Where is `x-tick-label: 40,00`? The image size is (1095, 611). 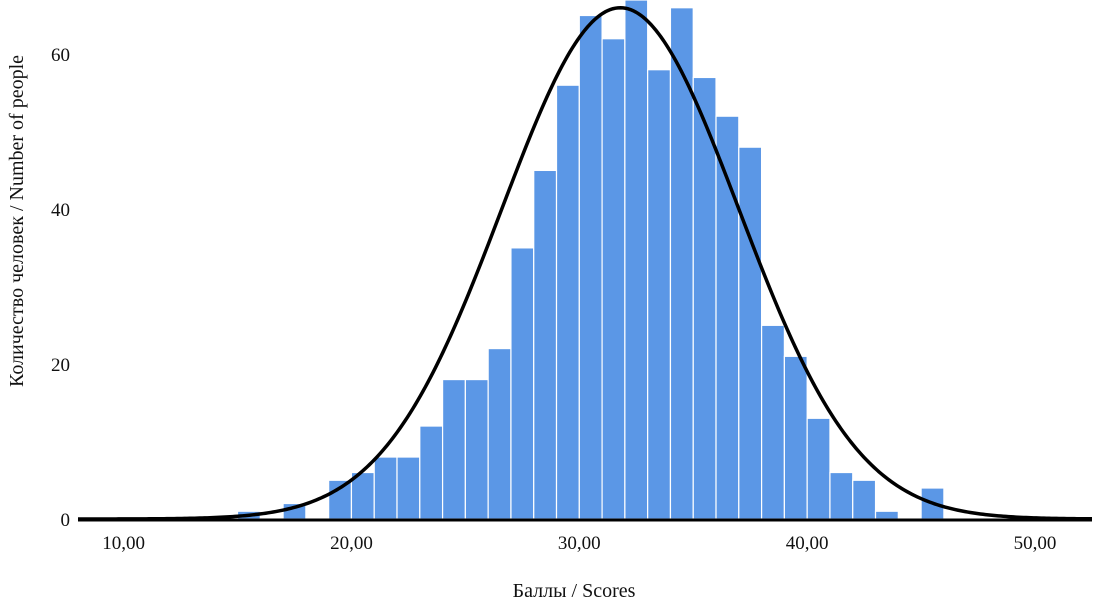
x-tick-label: 40,00 is located at coordinates (807, 543).